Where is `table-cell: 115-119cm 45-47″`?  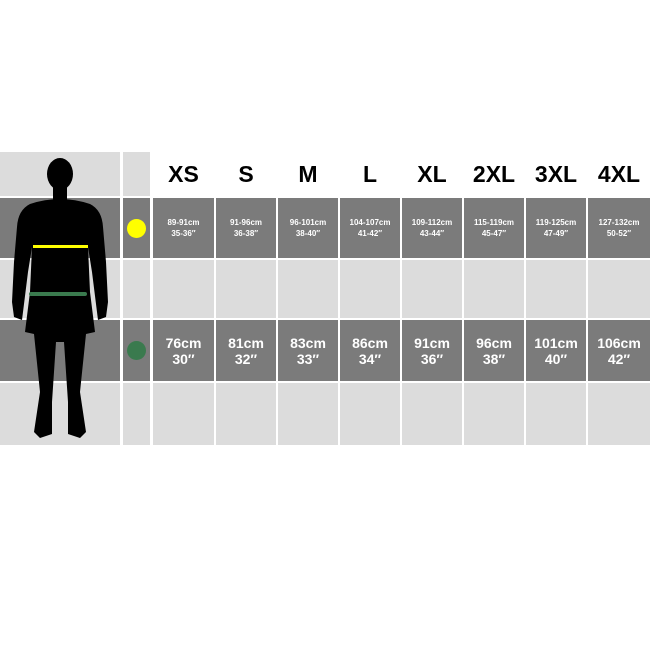
table-cell: 115-119cm 45-47″ is located at coordinates (494, 228).